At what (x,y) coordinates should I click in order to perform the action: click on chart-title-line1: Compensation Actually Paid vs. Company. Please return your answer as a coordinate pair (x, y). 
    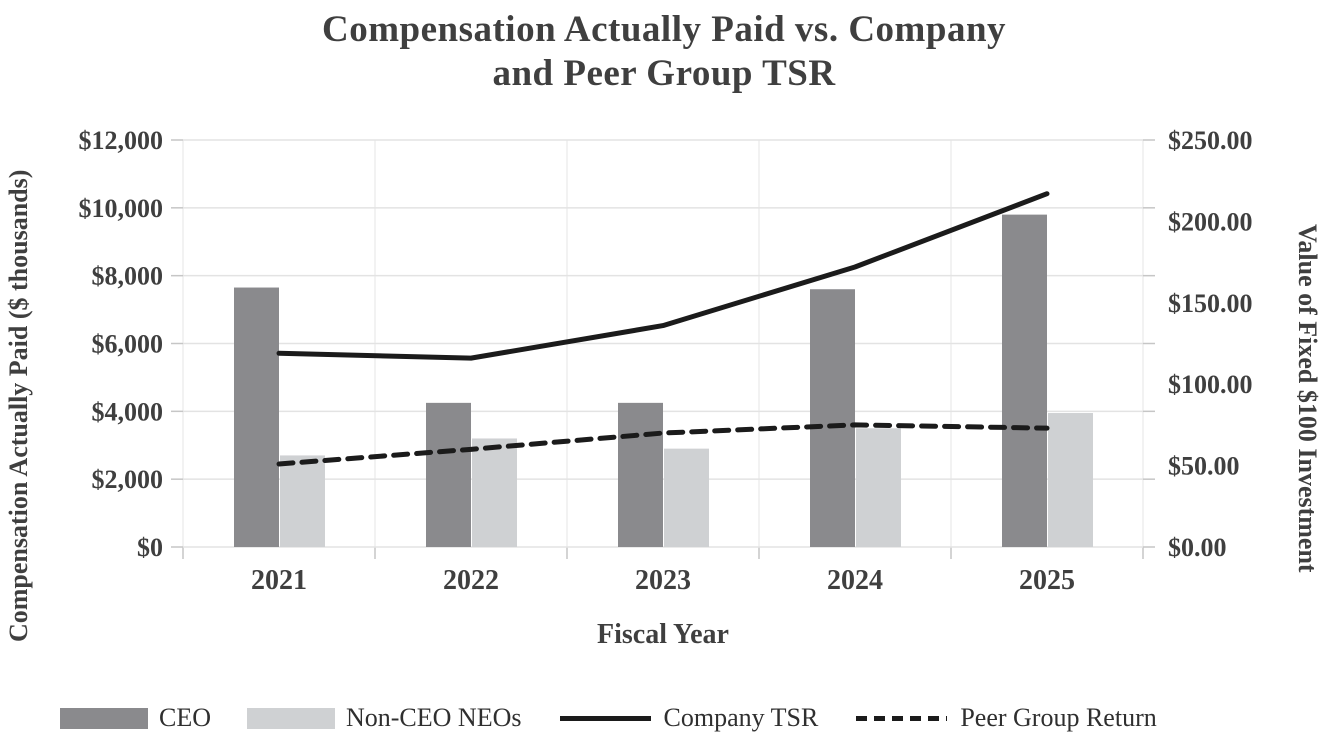
    Looking at the image, I should click on (664, 29).